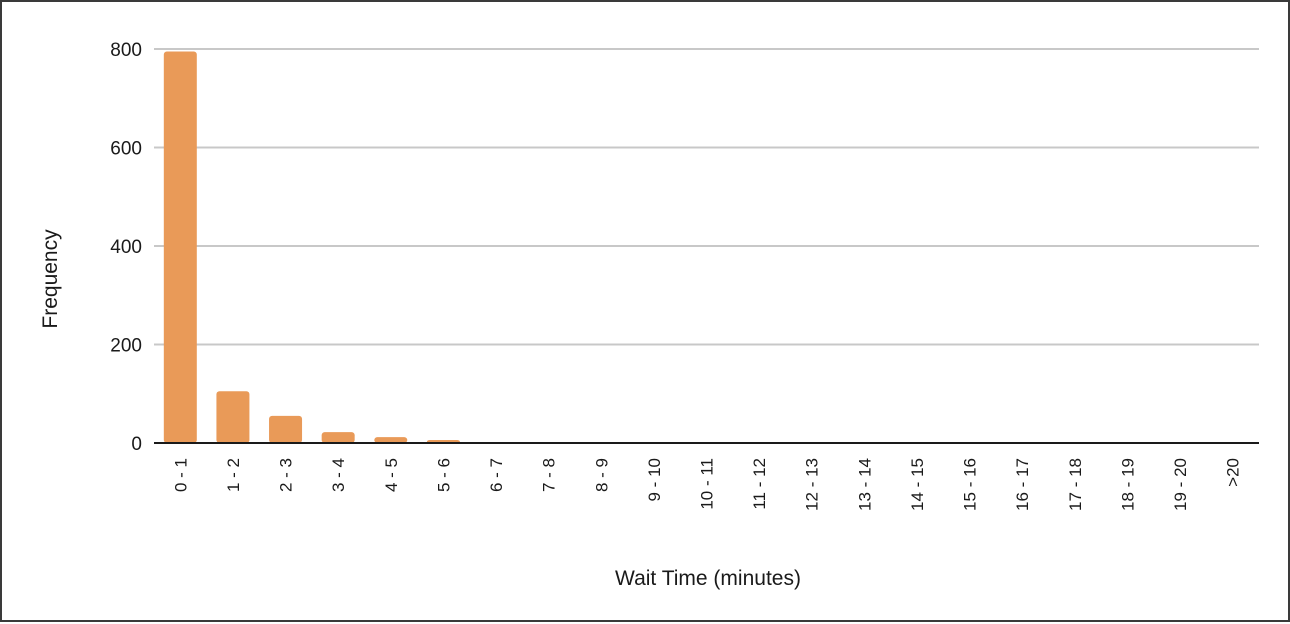 The height and width of the screenshot is (624, 1290). Describe the element at coordinates (136, 444) in the screenshot. I see `y-tick-label: 0` at that location.